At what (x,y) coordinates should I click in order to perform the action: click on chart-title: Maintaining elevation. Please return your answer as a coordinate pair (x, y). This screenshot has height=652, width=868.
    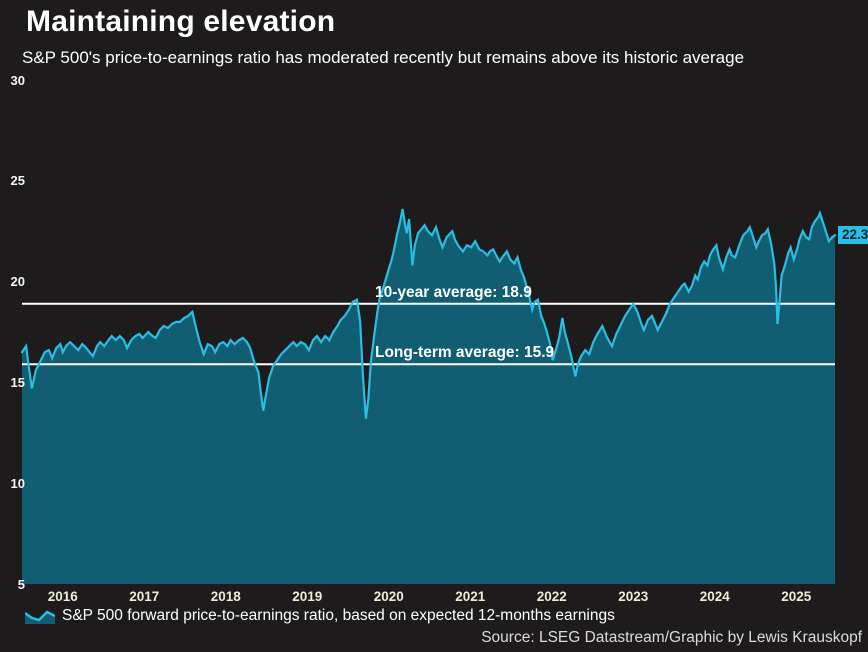
    Looking at the image, I should click on (181, 21).